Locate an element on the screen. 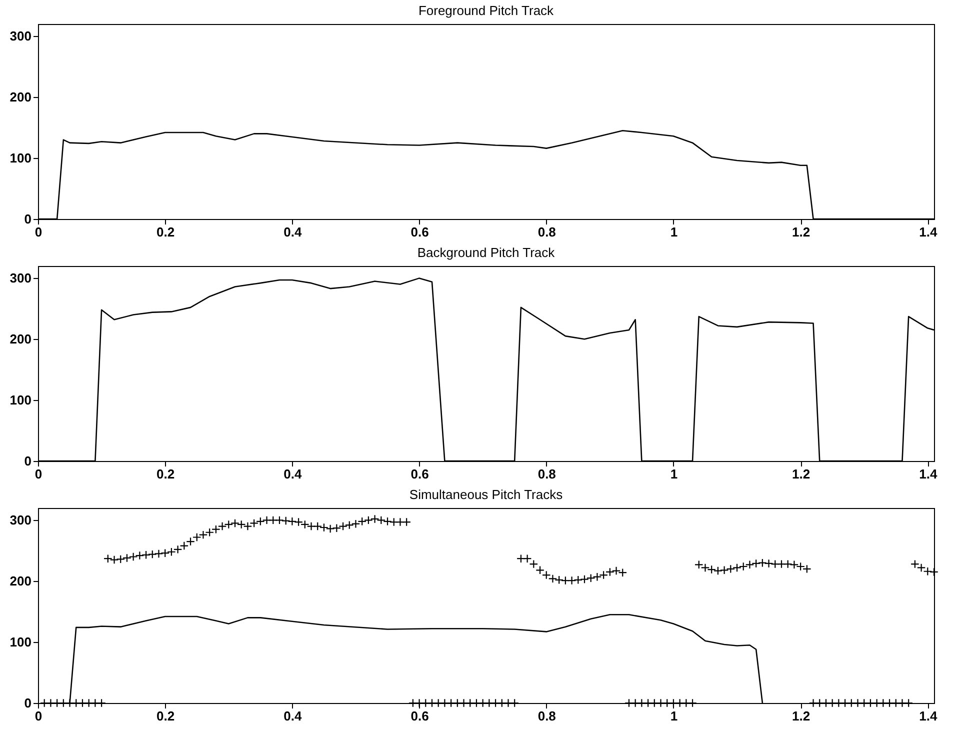 This screenshot has height=756, width=959. chart-title: Background Pitch Track is located at coordinates (486, 252).